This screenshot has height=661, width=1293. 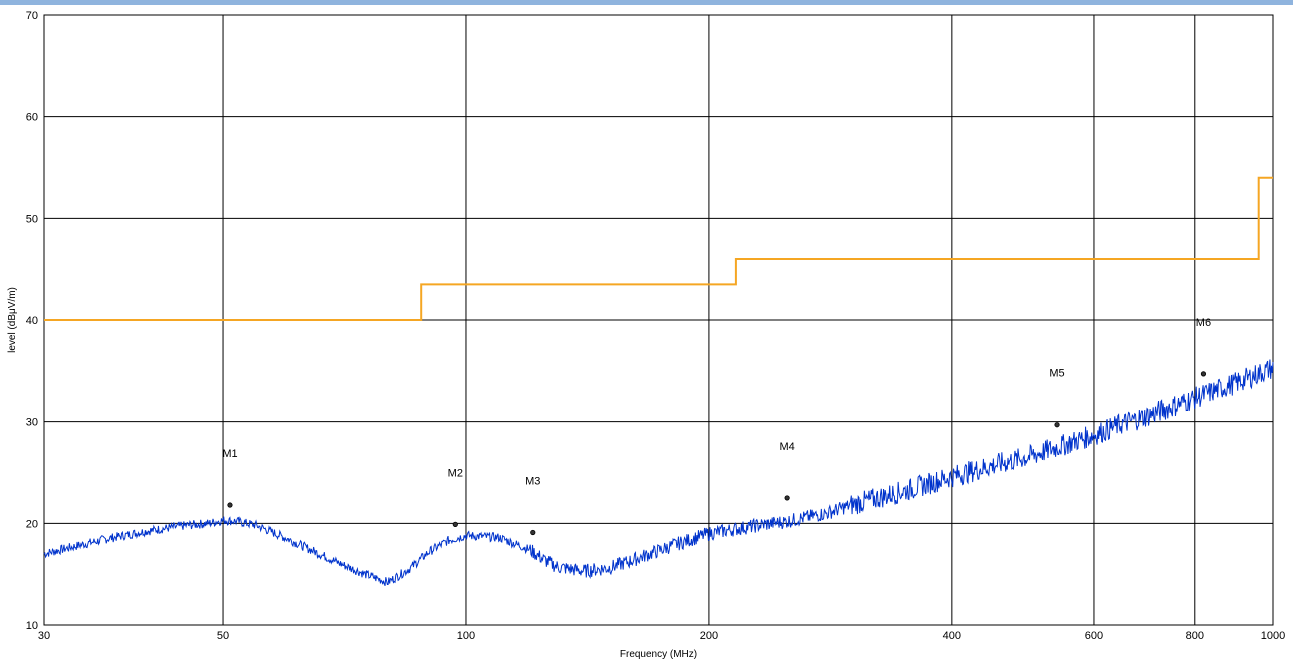 I want to click on marker-label: M2, so click(x=455, y=473).